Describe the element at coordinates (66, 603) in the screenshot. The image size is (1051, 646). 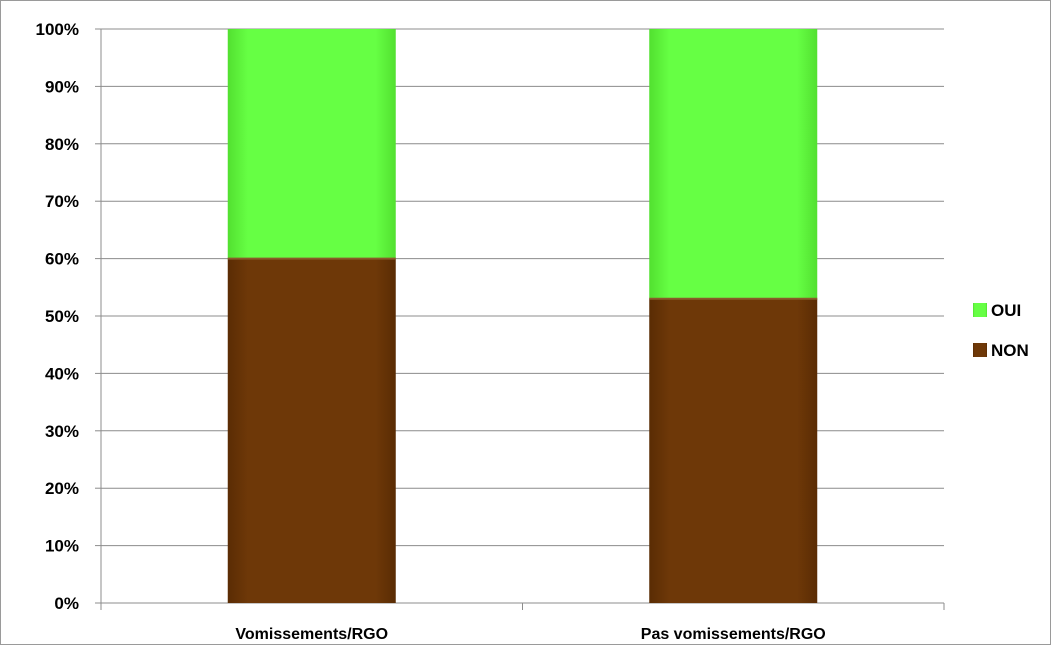
I see `y-tick-label: 0%` at that location.